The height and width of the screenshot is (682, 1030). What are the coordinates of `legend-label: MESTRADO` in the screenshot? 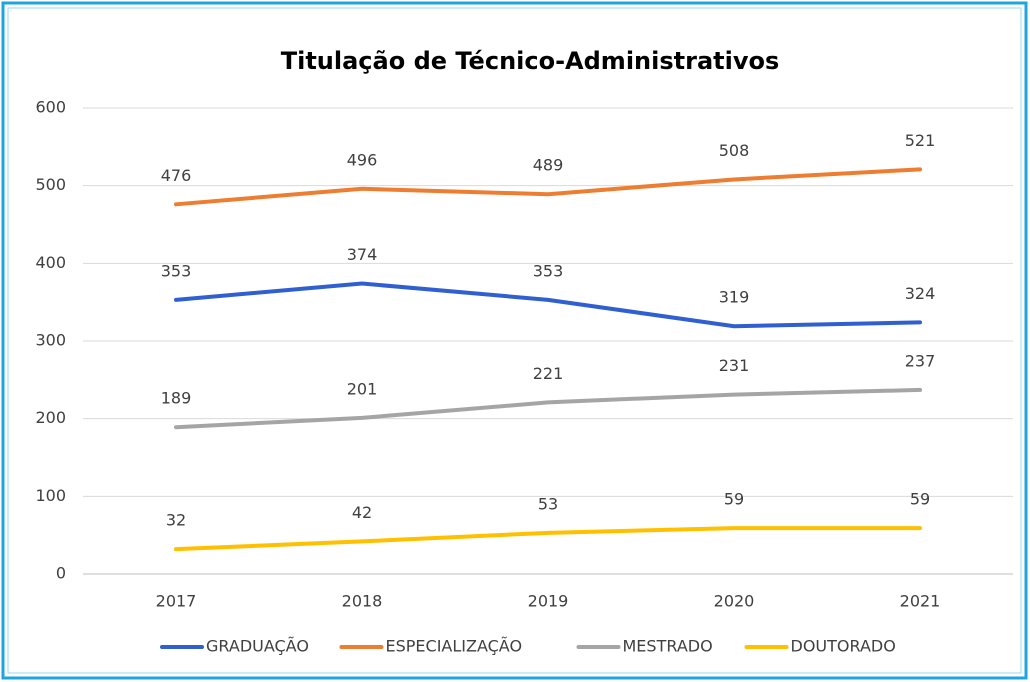 It's located at (668, 646).